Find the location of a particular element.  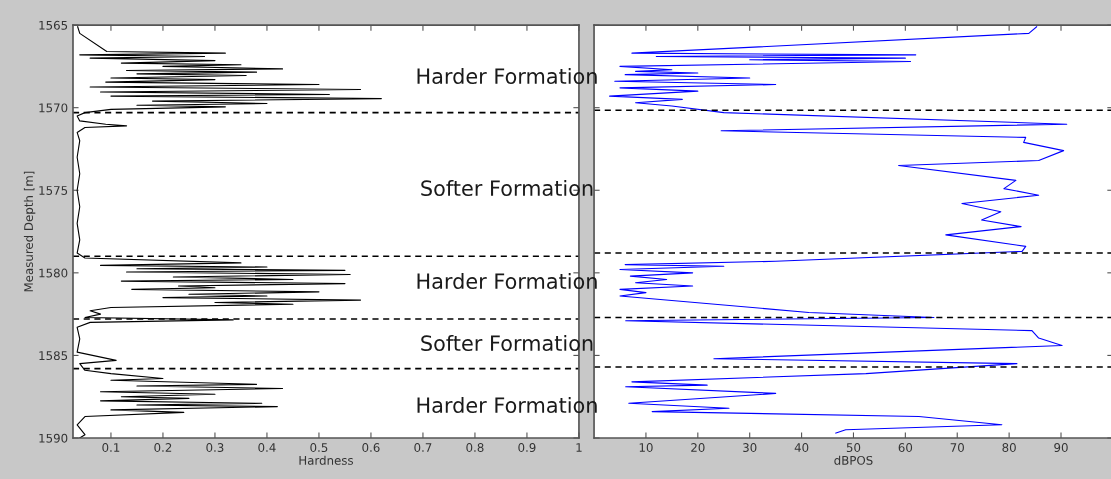

x-tick-label: 80 is located at coordinates (1009, 447).